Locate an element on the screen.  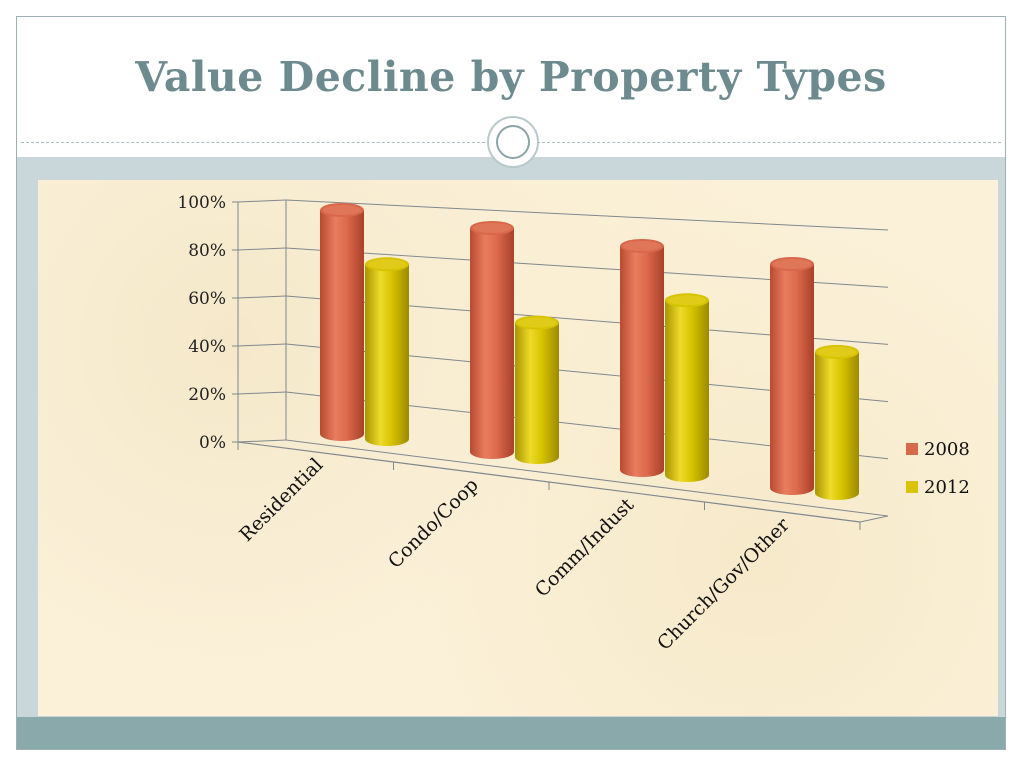
x-tick-label: Comm/Indust is located at coordinates (585, 548).